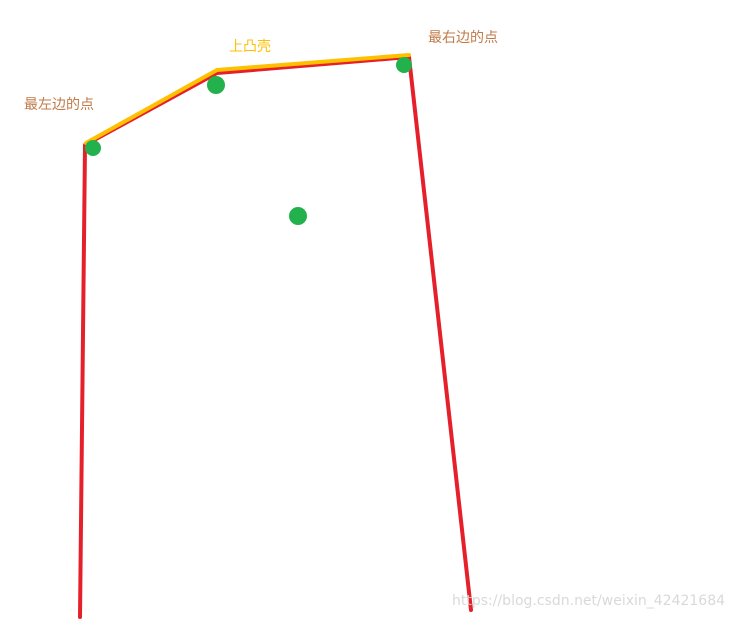  What do you see at coordinates (440, 333) in the screenshot?
I see `right-boundary-line` at bounding box center [440, 333].